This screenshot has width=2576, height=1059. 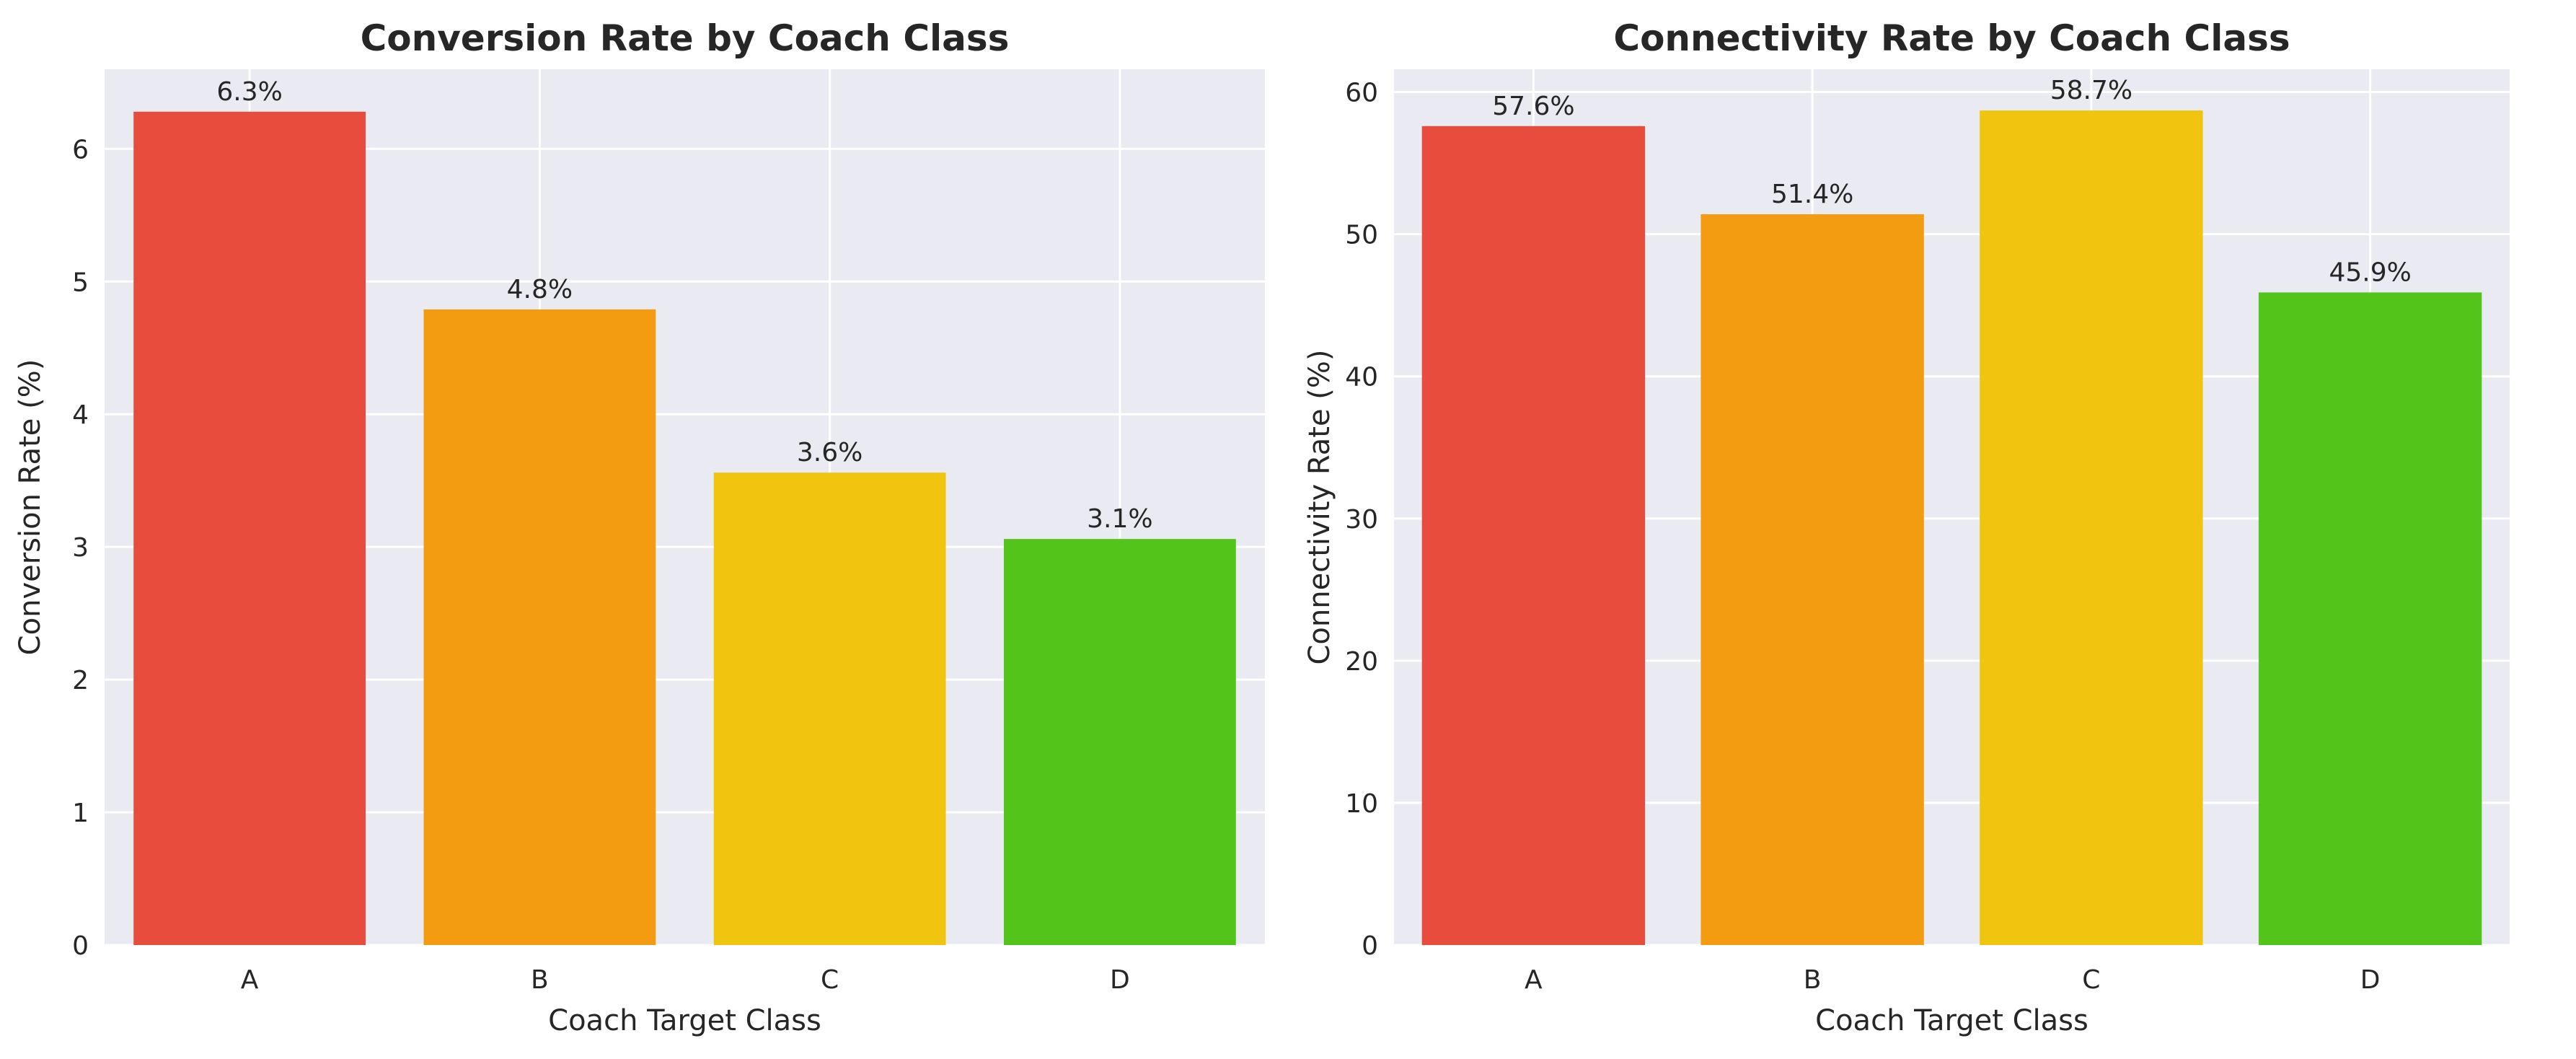 What do you see at coordinates (1533, 106) in the screenshot?
I see `bar-data-label: 57.6%` at bounding box center [1533, 106].